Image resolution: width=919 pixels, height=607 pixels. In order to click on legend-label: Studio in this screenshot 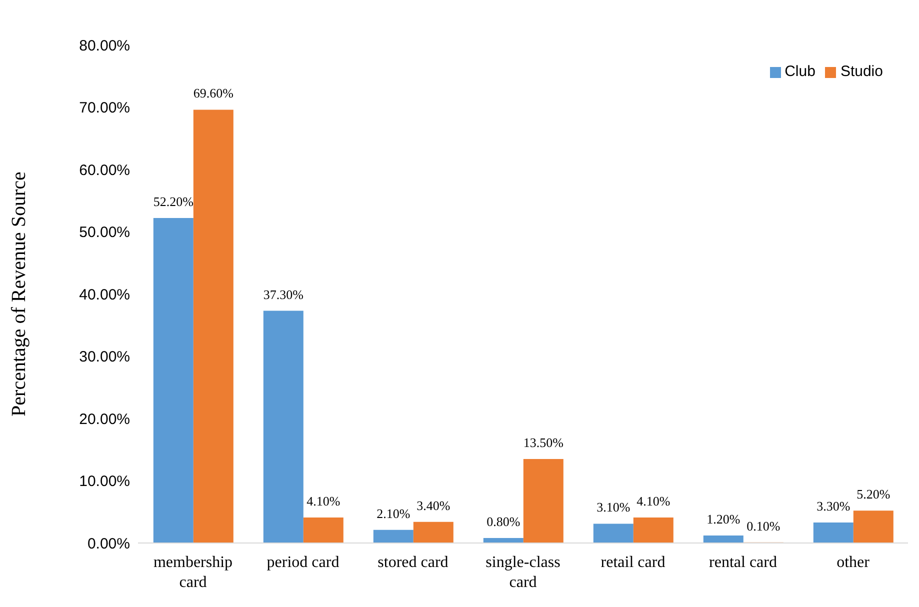, I will do `click(861, 71)`.